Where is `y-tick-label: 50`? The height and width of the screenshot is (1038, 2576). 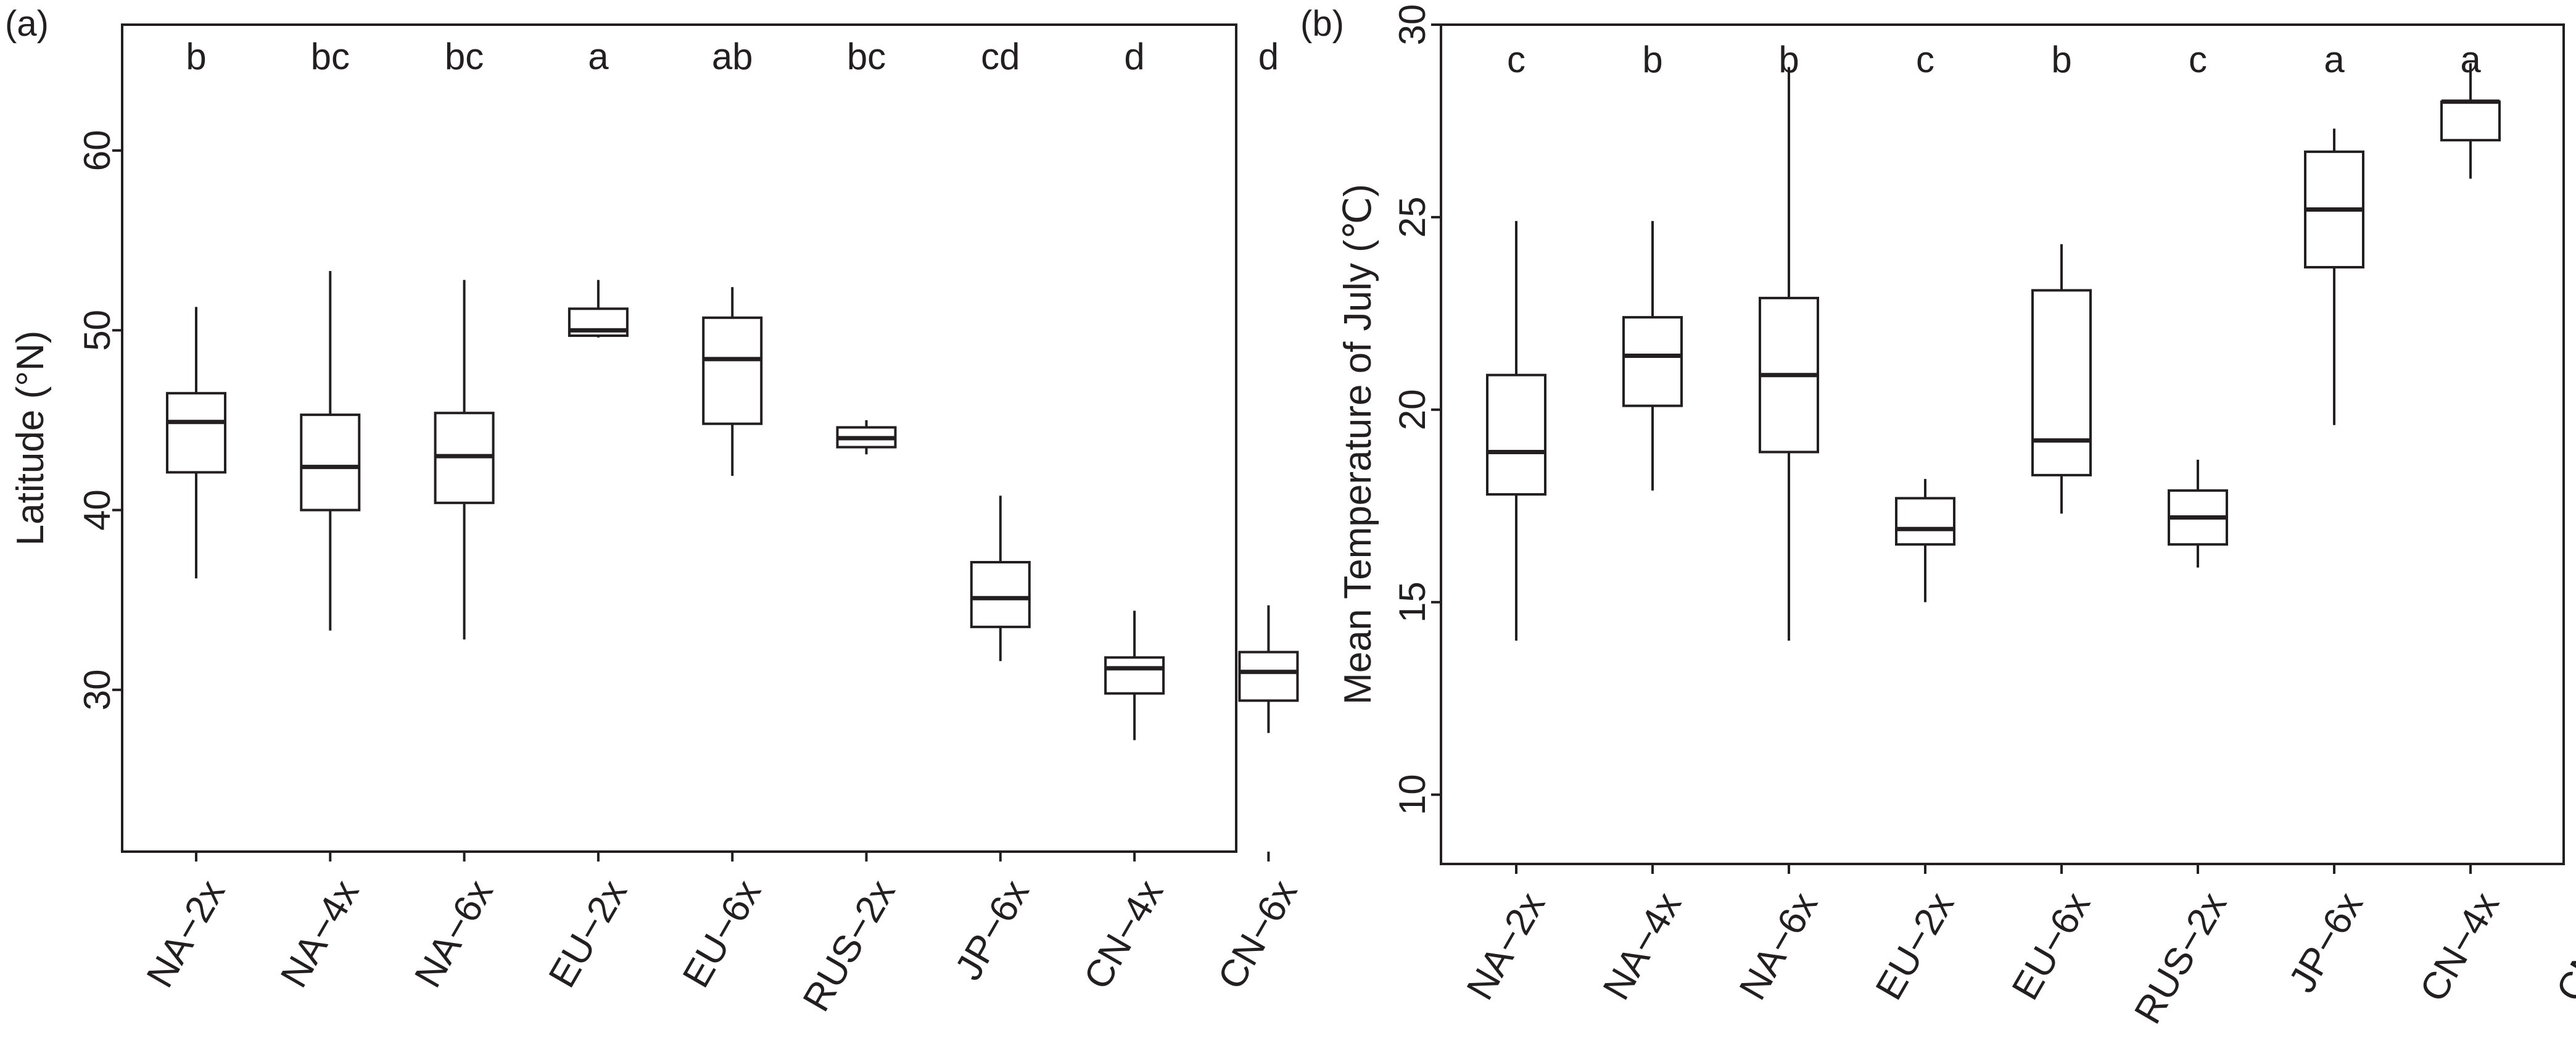
y-tick-label: 50 is located at coordinates (97, 330).